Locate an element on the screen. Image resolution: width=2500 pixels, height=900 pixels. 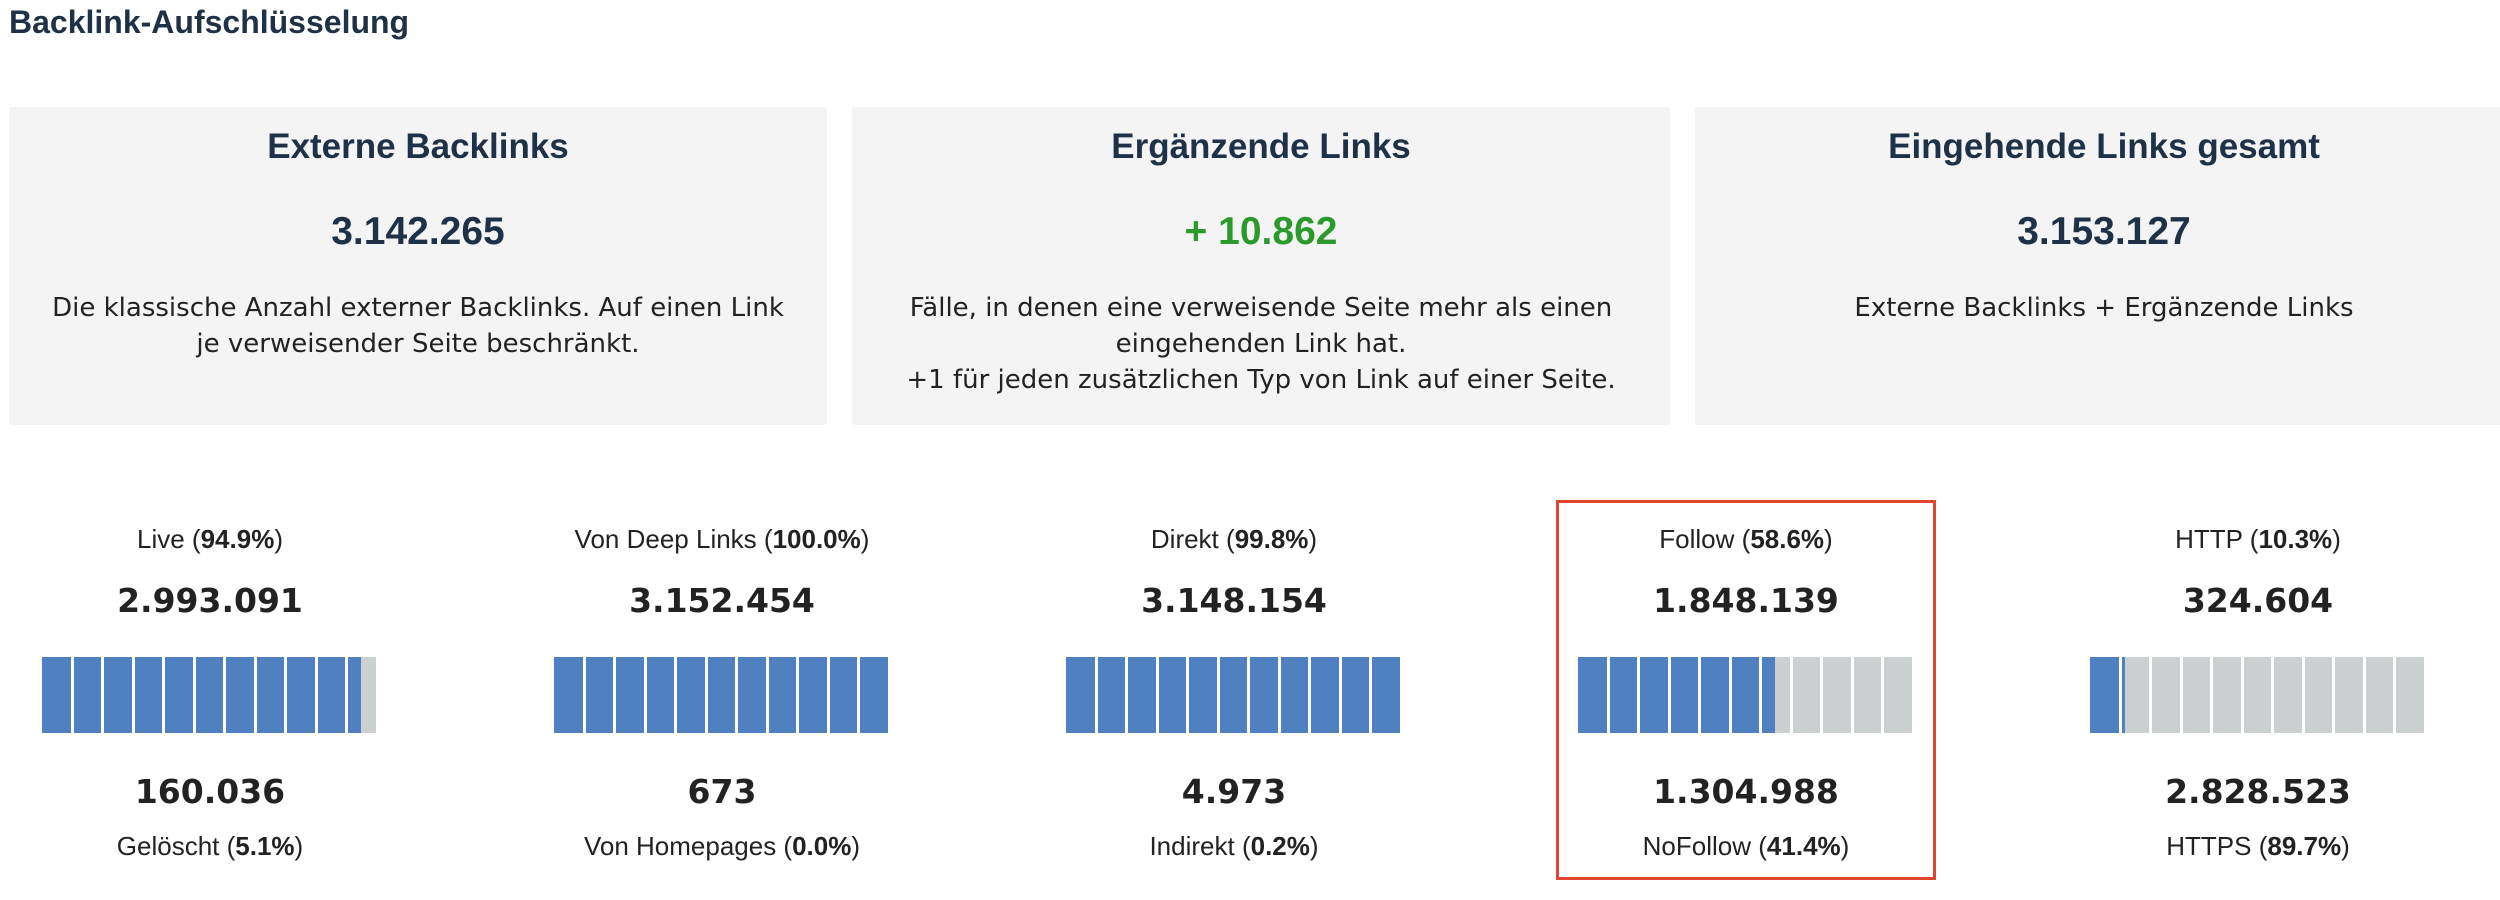
metric-bottom-label: Indirekt (0.2%) is located at coordinates (1234, 846).